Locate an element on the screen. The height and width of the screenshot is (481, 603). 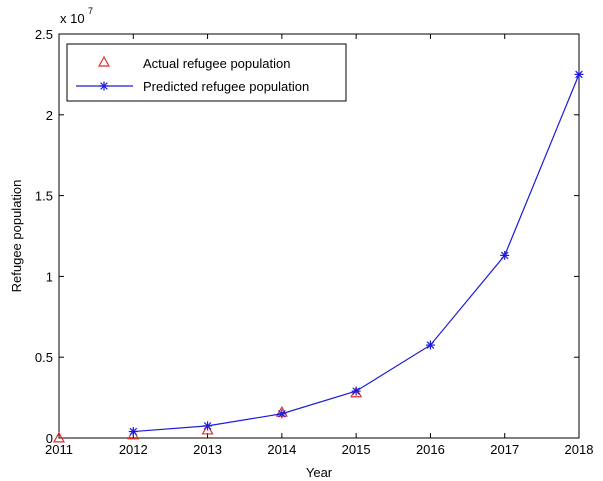
x-tick-label: 2016 is located at coordinates (430, 449).